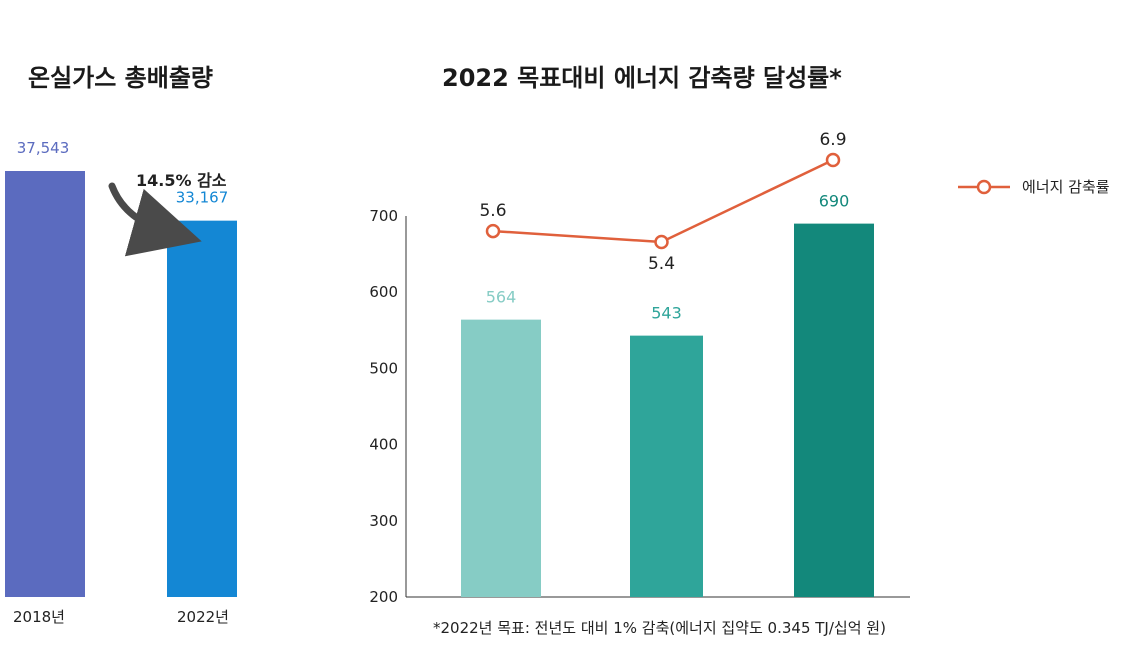  Describe the element at coordinates (383, 216) in the screenshot. I see `y-tick-label: 700` at that location.